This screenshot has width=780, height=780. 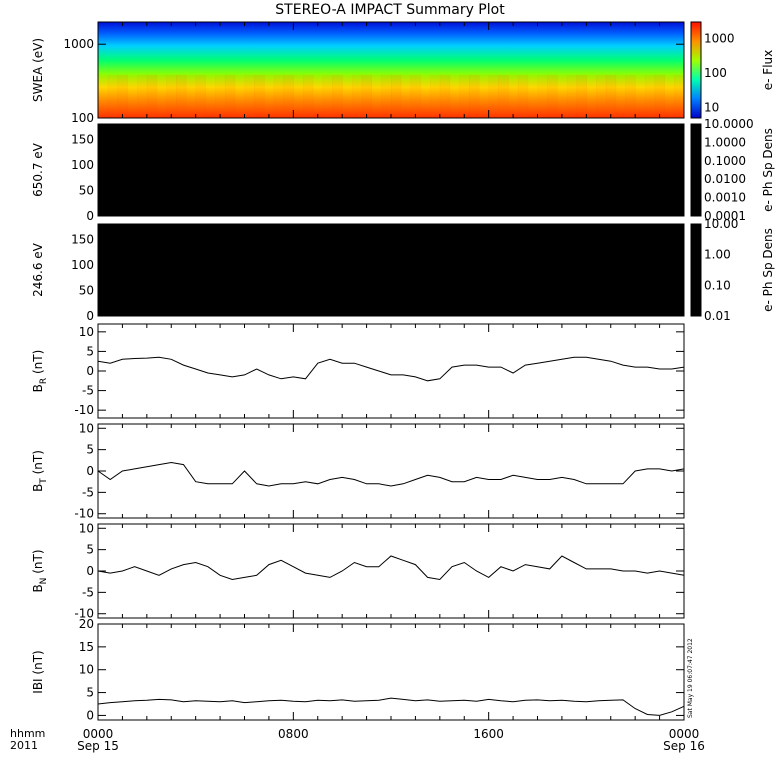 I want to click on y-axis-label: BR (nT), so click(x=40, y=371).